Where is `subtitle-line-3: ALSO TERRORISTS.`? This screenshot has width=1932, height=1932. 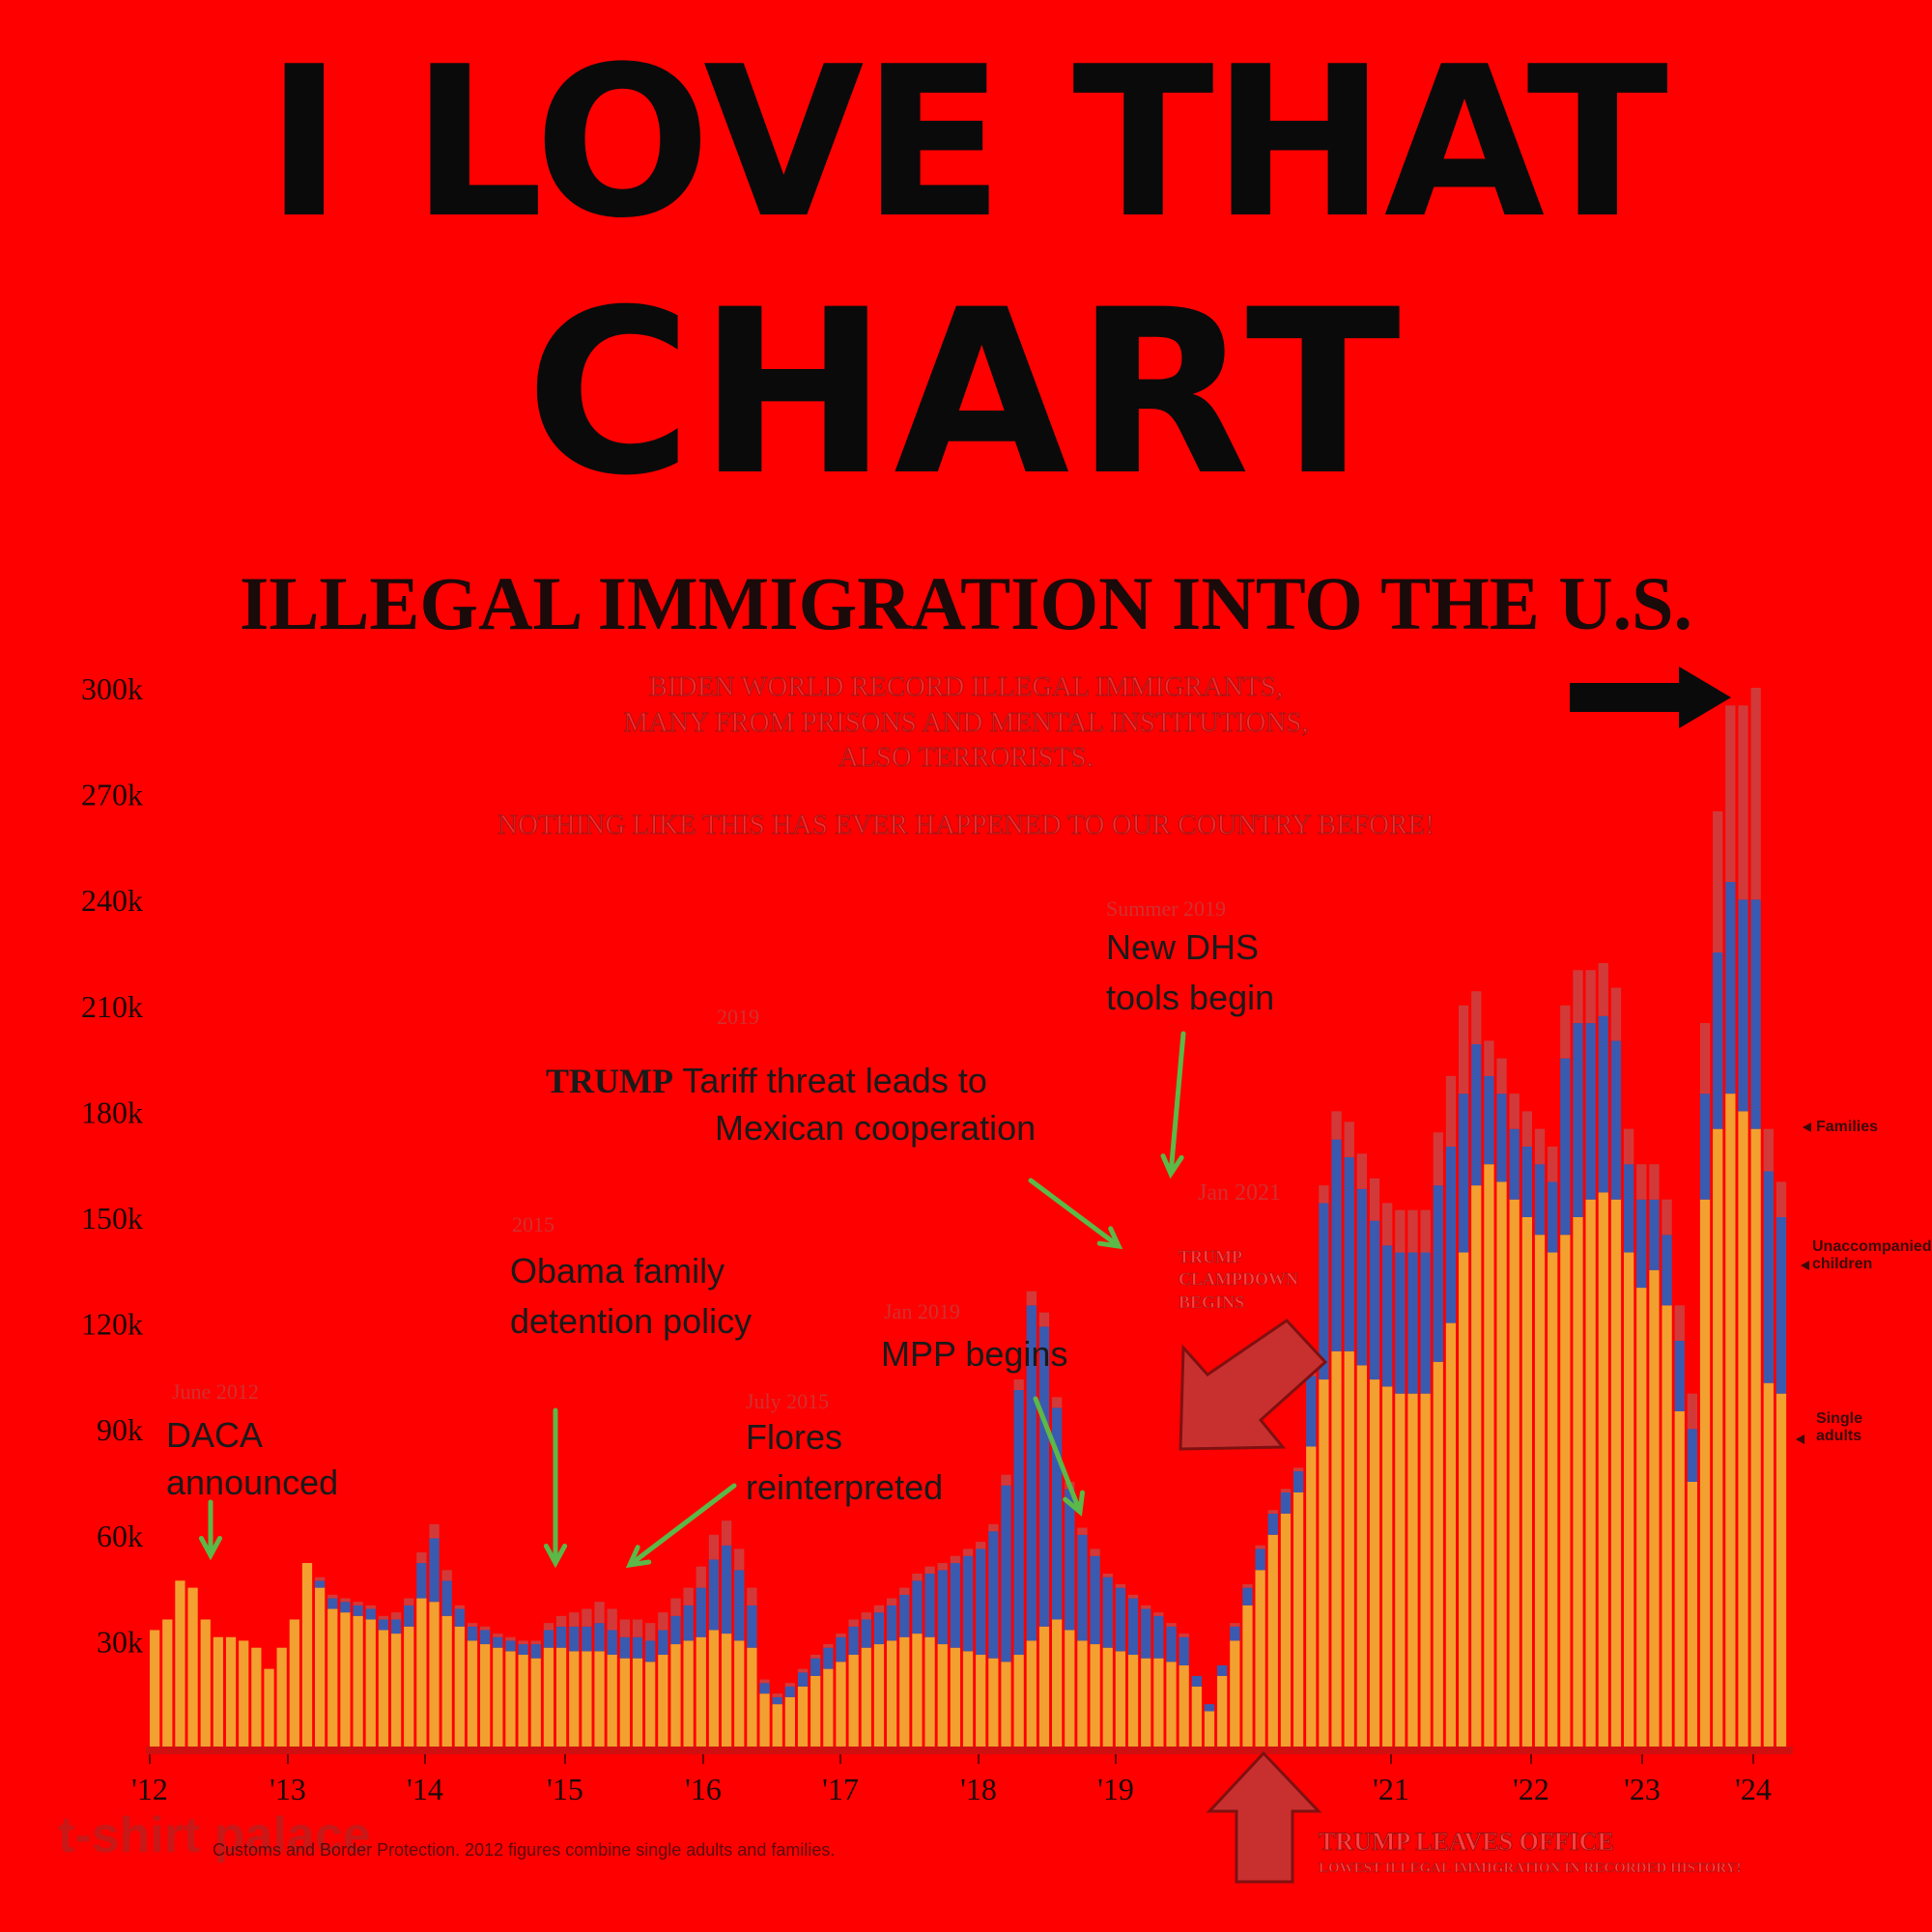
subtitle-line-3: ALSO TERRORISTS. is located at coordinates (966, 758).